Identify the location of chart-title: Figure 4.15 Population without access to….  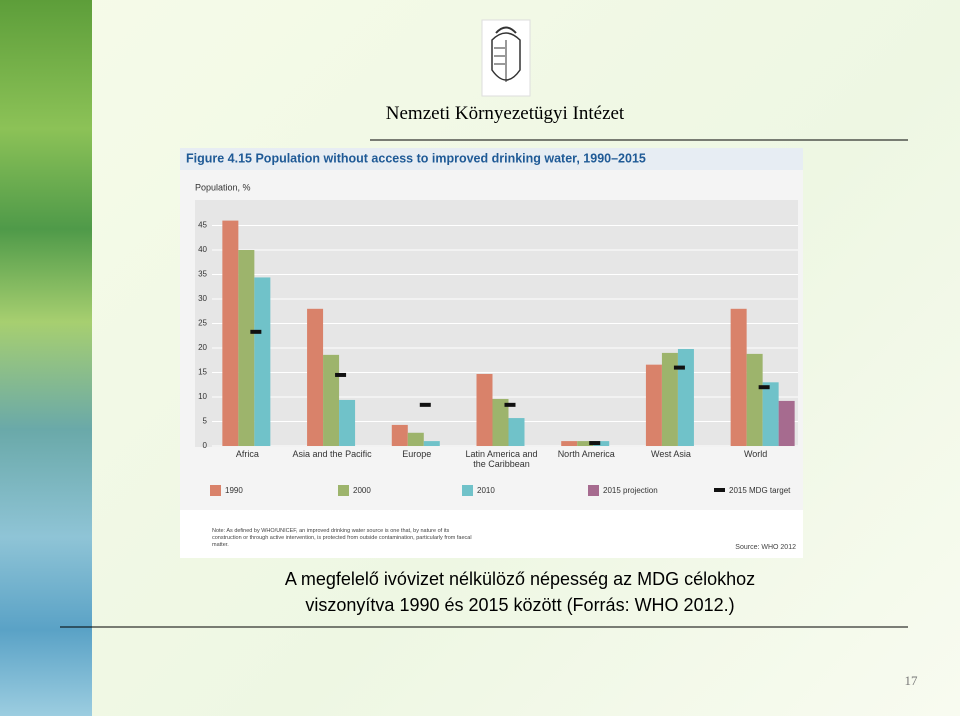
(416, 158).